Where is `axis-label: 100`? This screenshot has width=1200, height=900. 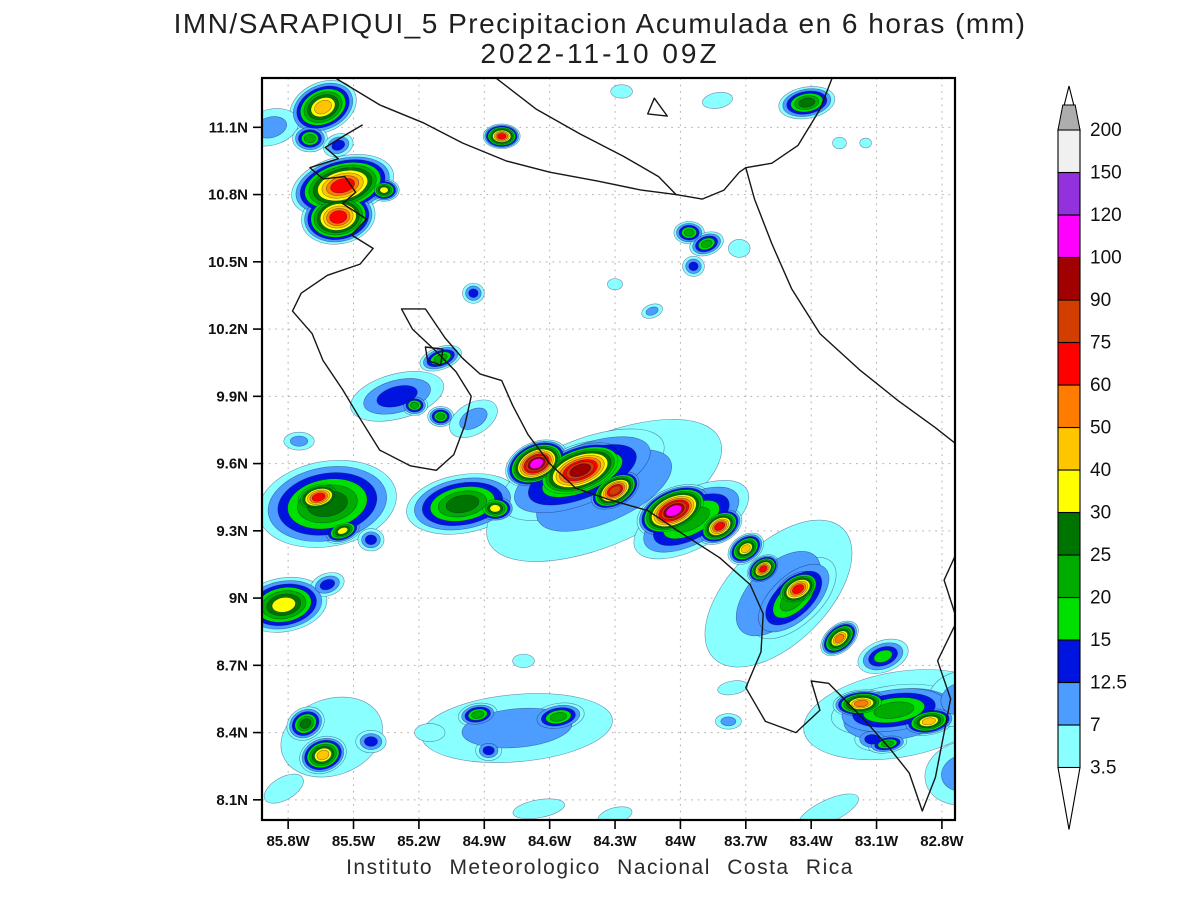 axis-label: 100 is located at coordinates (1106, 258).